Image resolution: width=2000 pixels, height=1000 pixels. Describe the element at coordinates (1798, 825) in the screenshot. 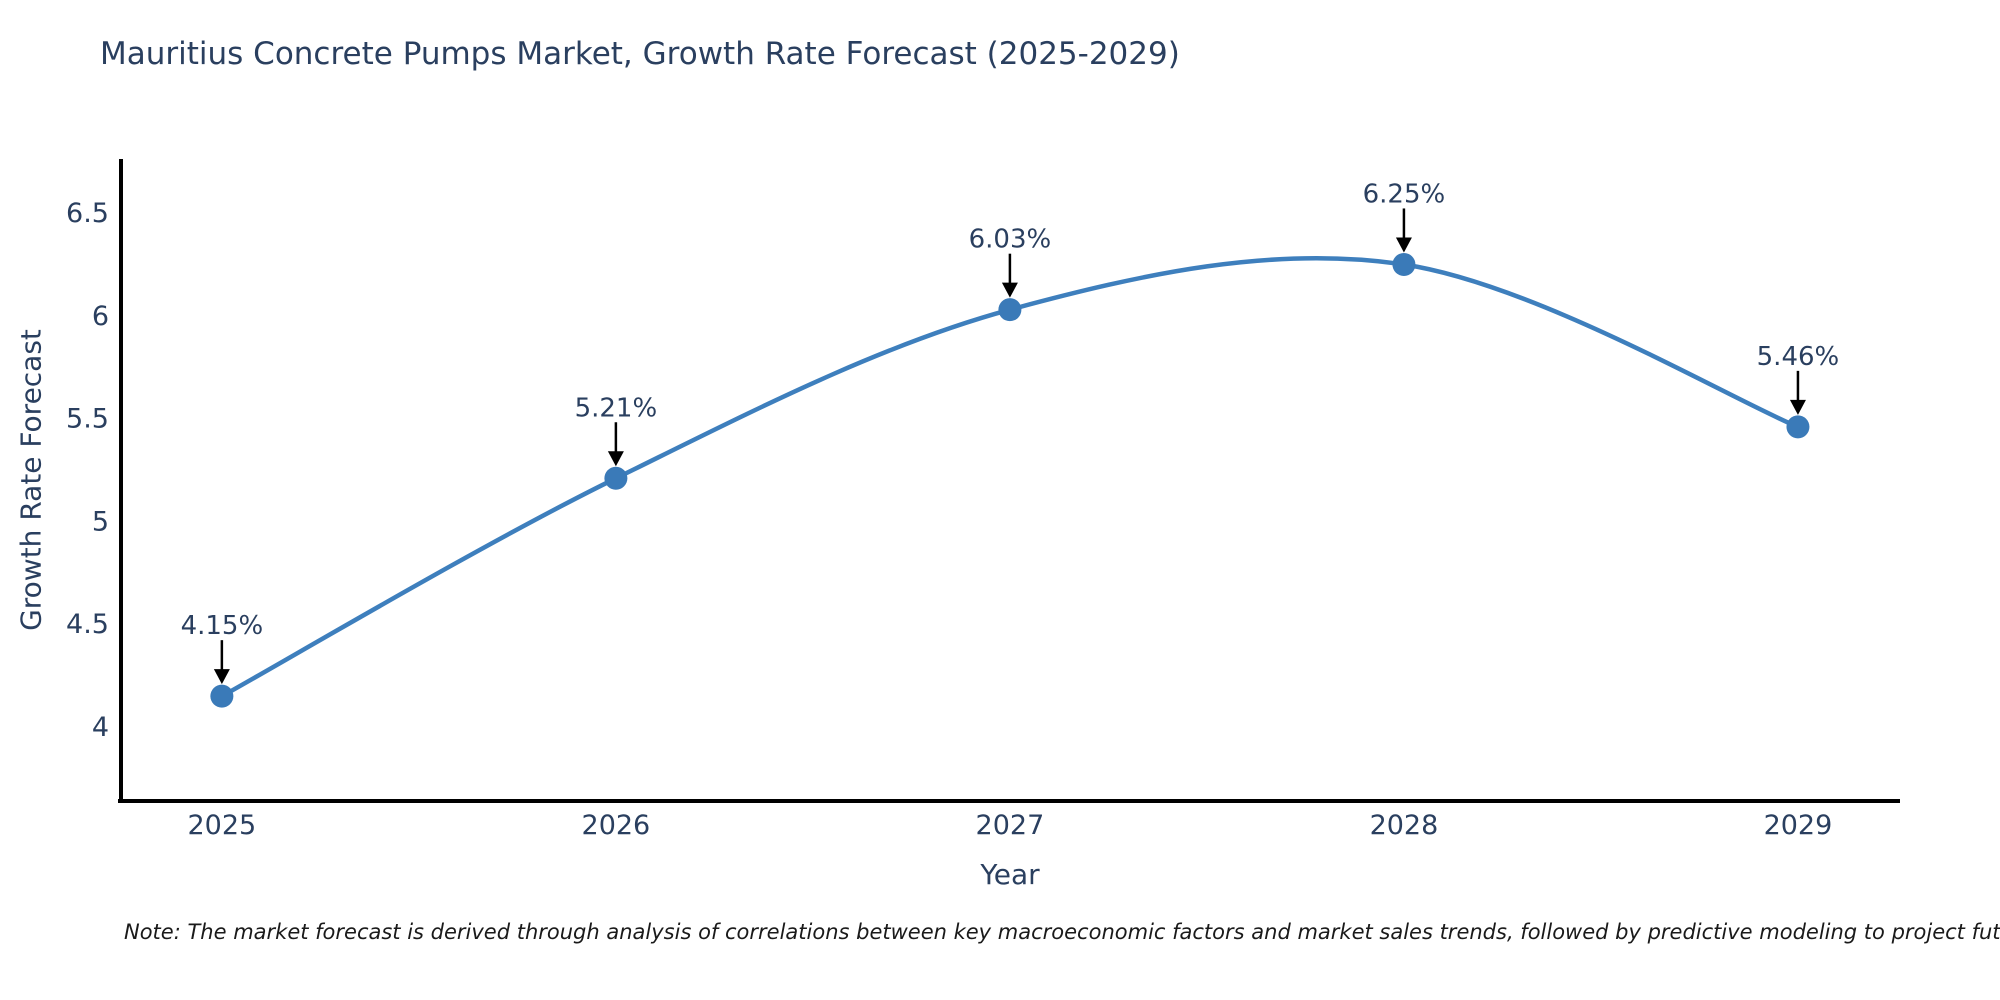

I see `x-tick-label: 2029` at that location.